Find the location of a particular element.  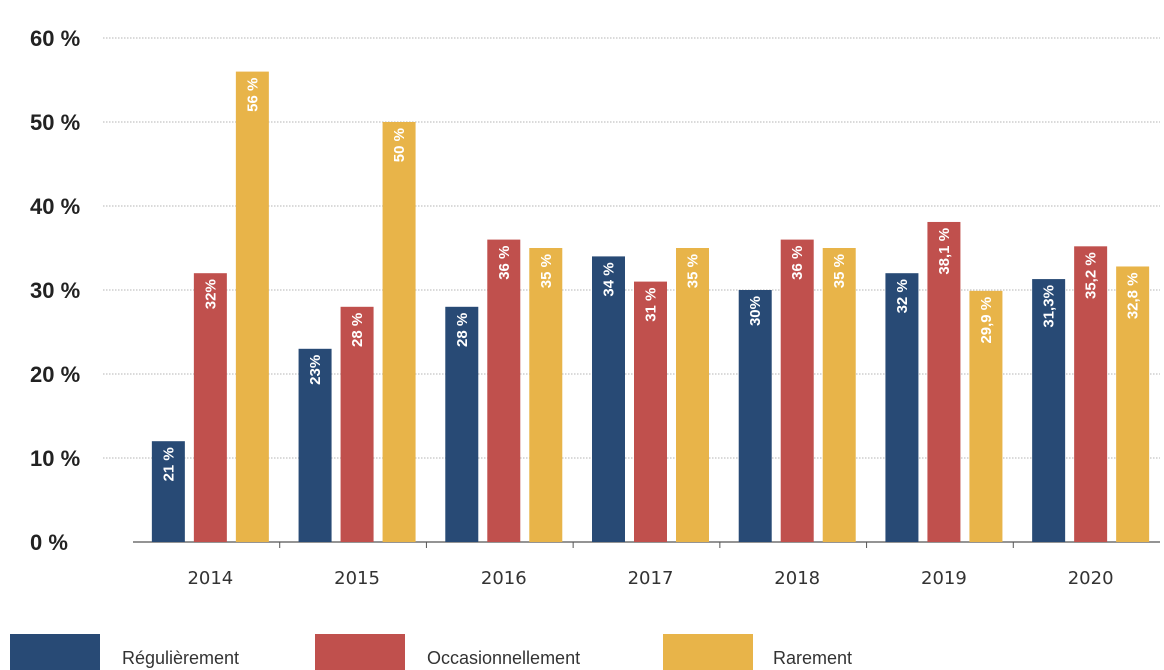

y-tick-label: 0 % is located at coordinates (49, 542).